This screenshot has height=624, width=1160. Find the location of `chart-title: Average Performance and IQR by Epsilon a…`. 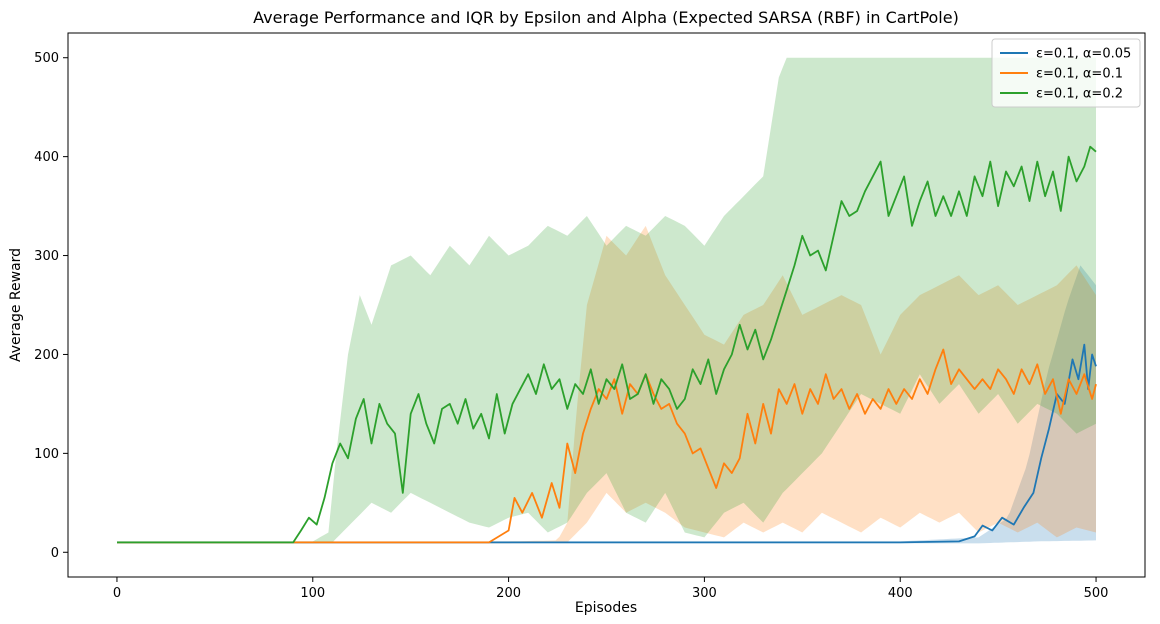

chart-title: Average Performance and IQR by Epsilon a… is located at coordinates (606, 17).